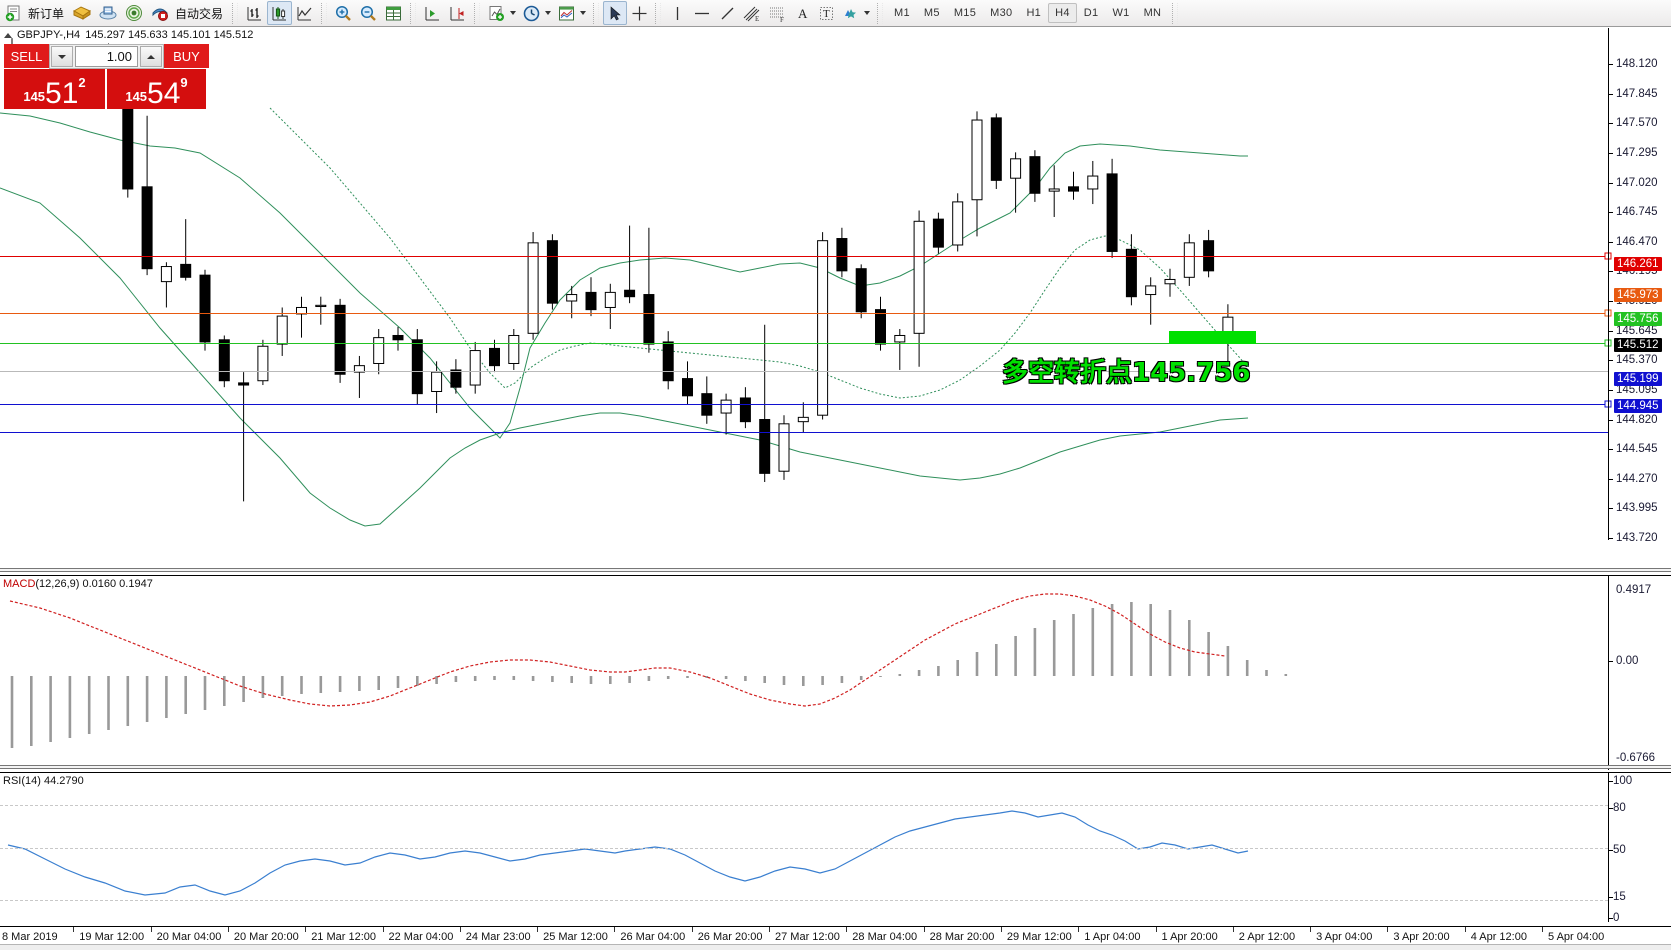 The height and width of the screenshot is (950, 1671). What do you see at coordinates (343, 13) in the screenshot?
I see `zoom-in-button` at bounding box center [343, 13].